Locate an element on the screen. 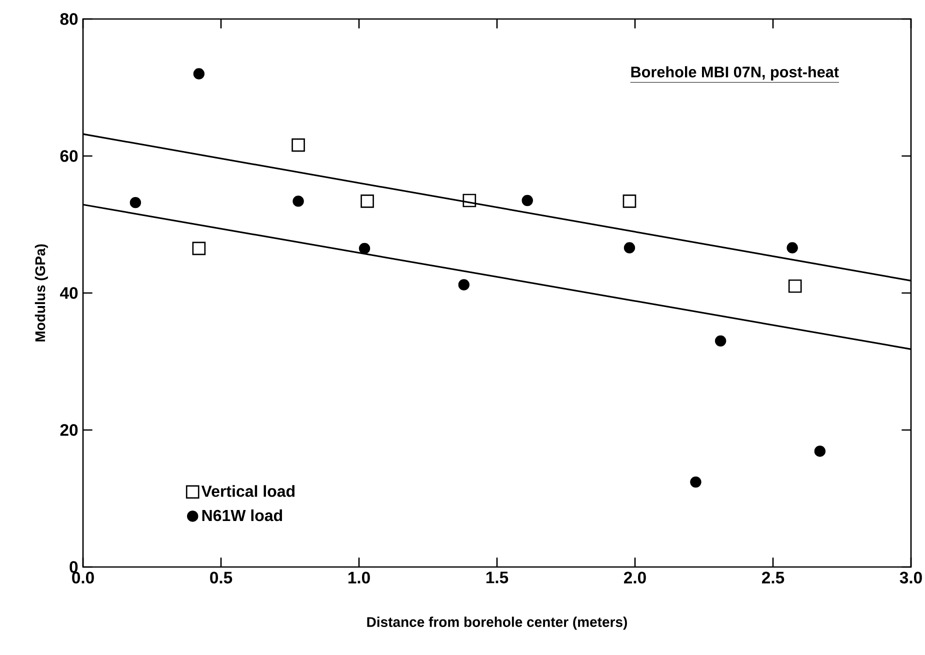  x-tick-label: 0.5 is located at coordinates (221, 578).